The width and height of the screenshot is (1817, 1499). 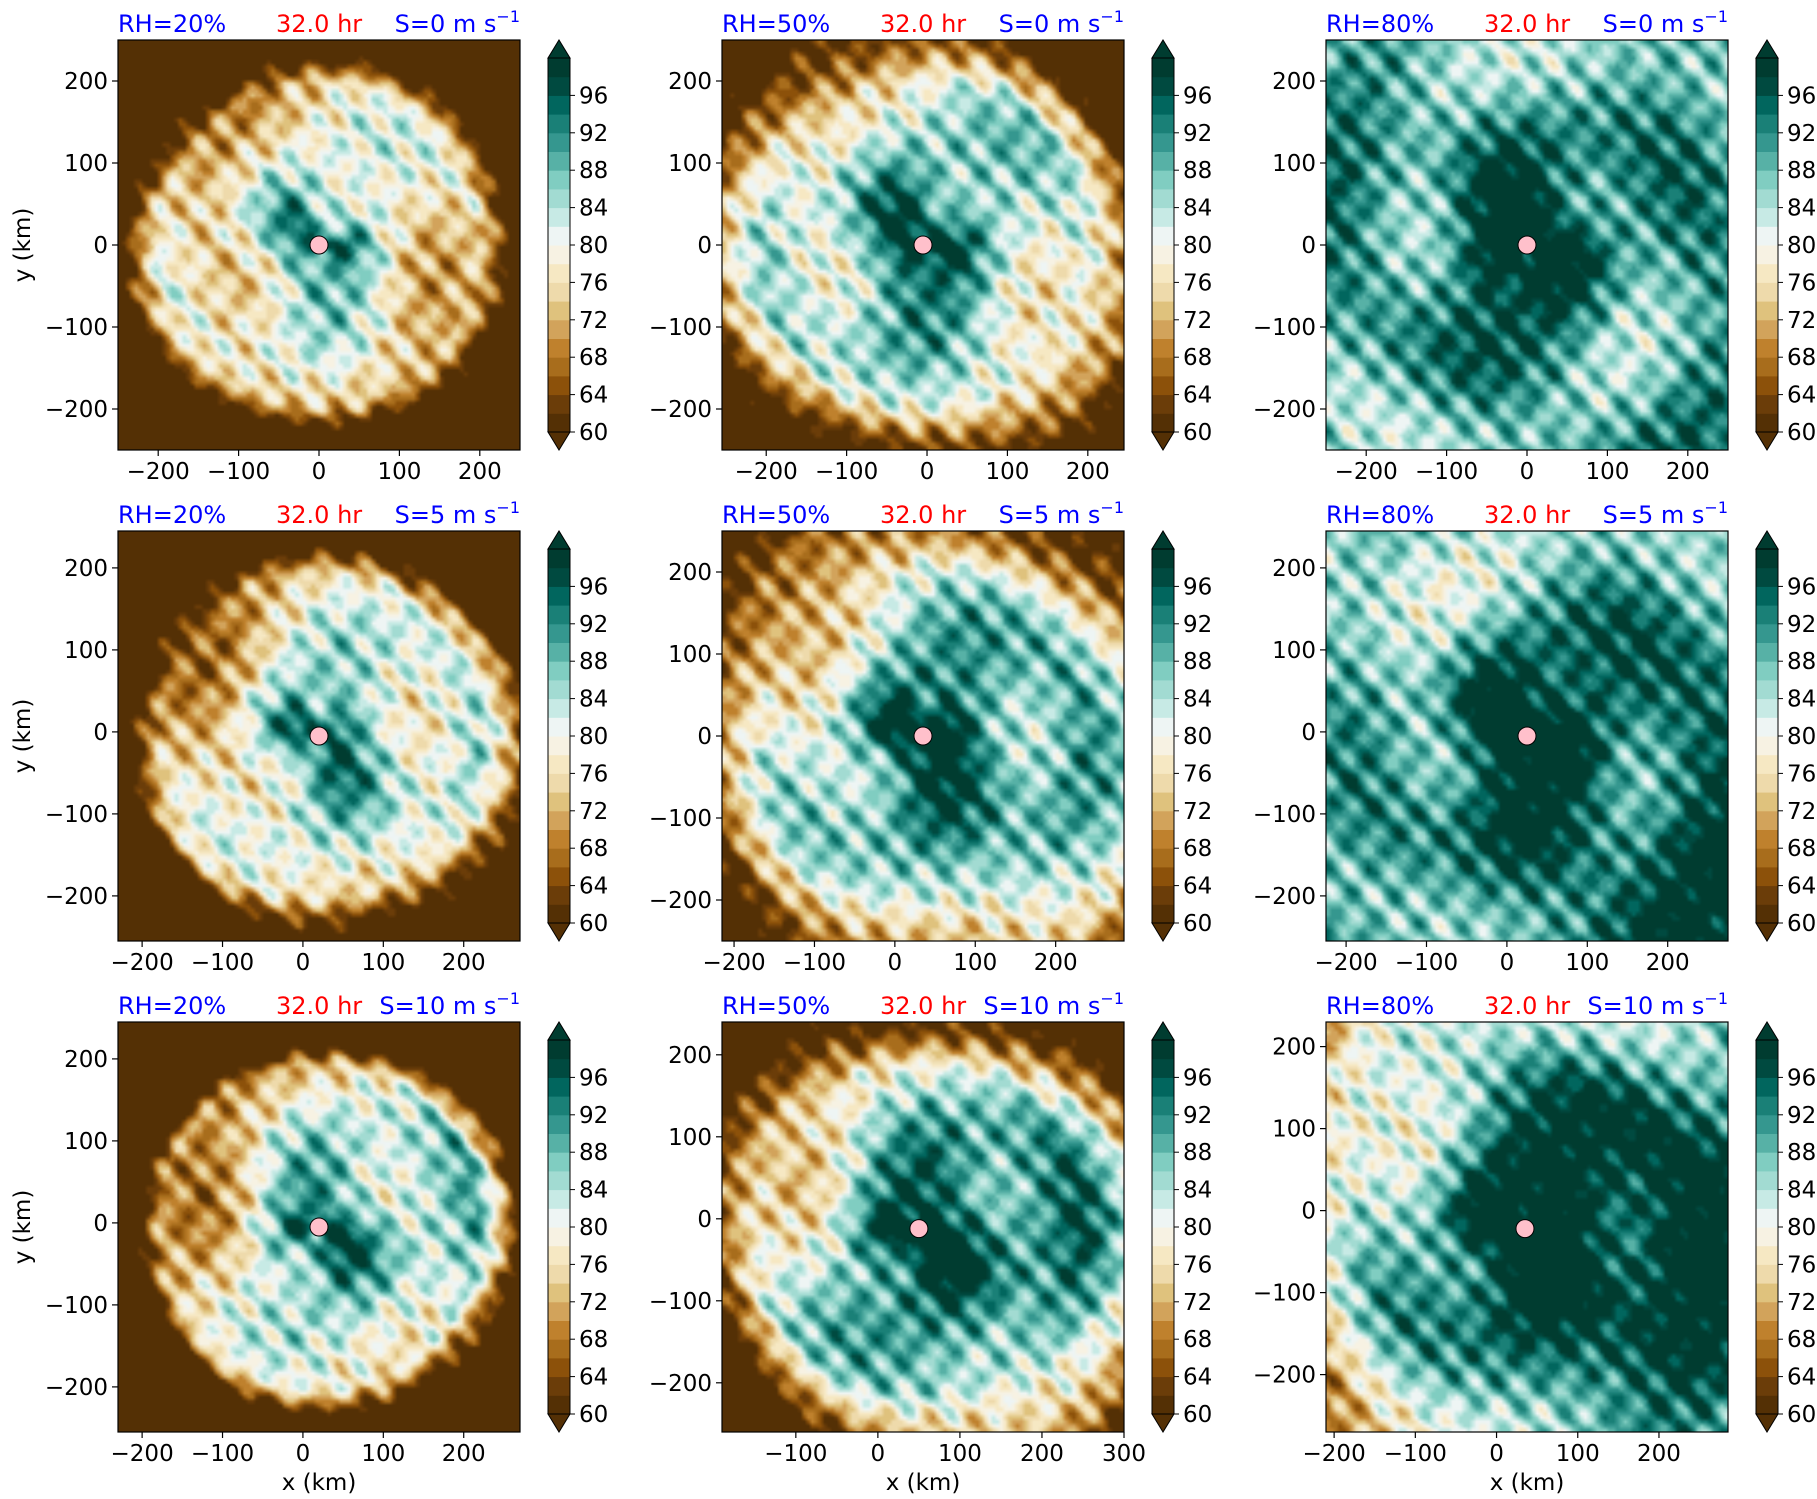 I want to click on plot-frame, so click(x=1527, y=1227).